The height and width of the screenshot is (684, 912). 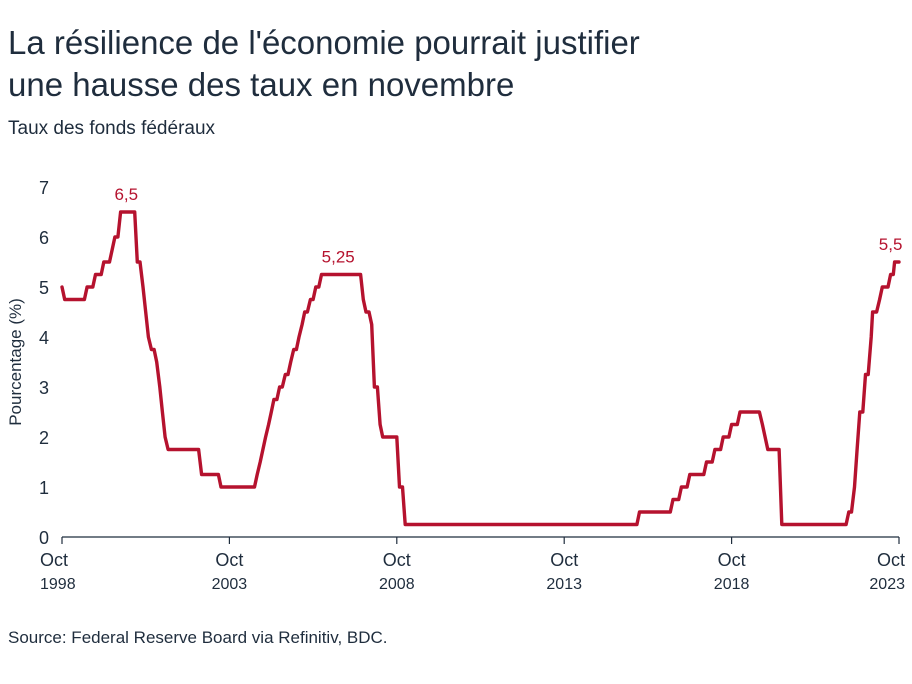 What do you see at coordinates (44, 238) in the screenshot?
I see `y-tick-label: 6` at bounding box center [44, 238].